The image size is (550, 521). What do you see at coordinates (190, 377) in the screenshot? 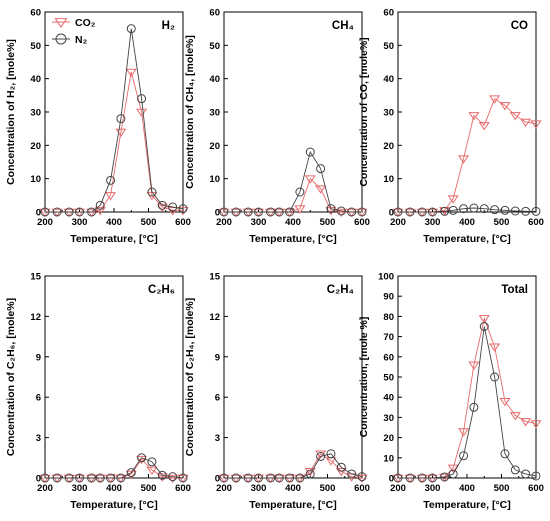
I see `y-axis-title: Concentration of C₂H₄, [mole%]` at bounding box center [190, 377].